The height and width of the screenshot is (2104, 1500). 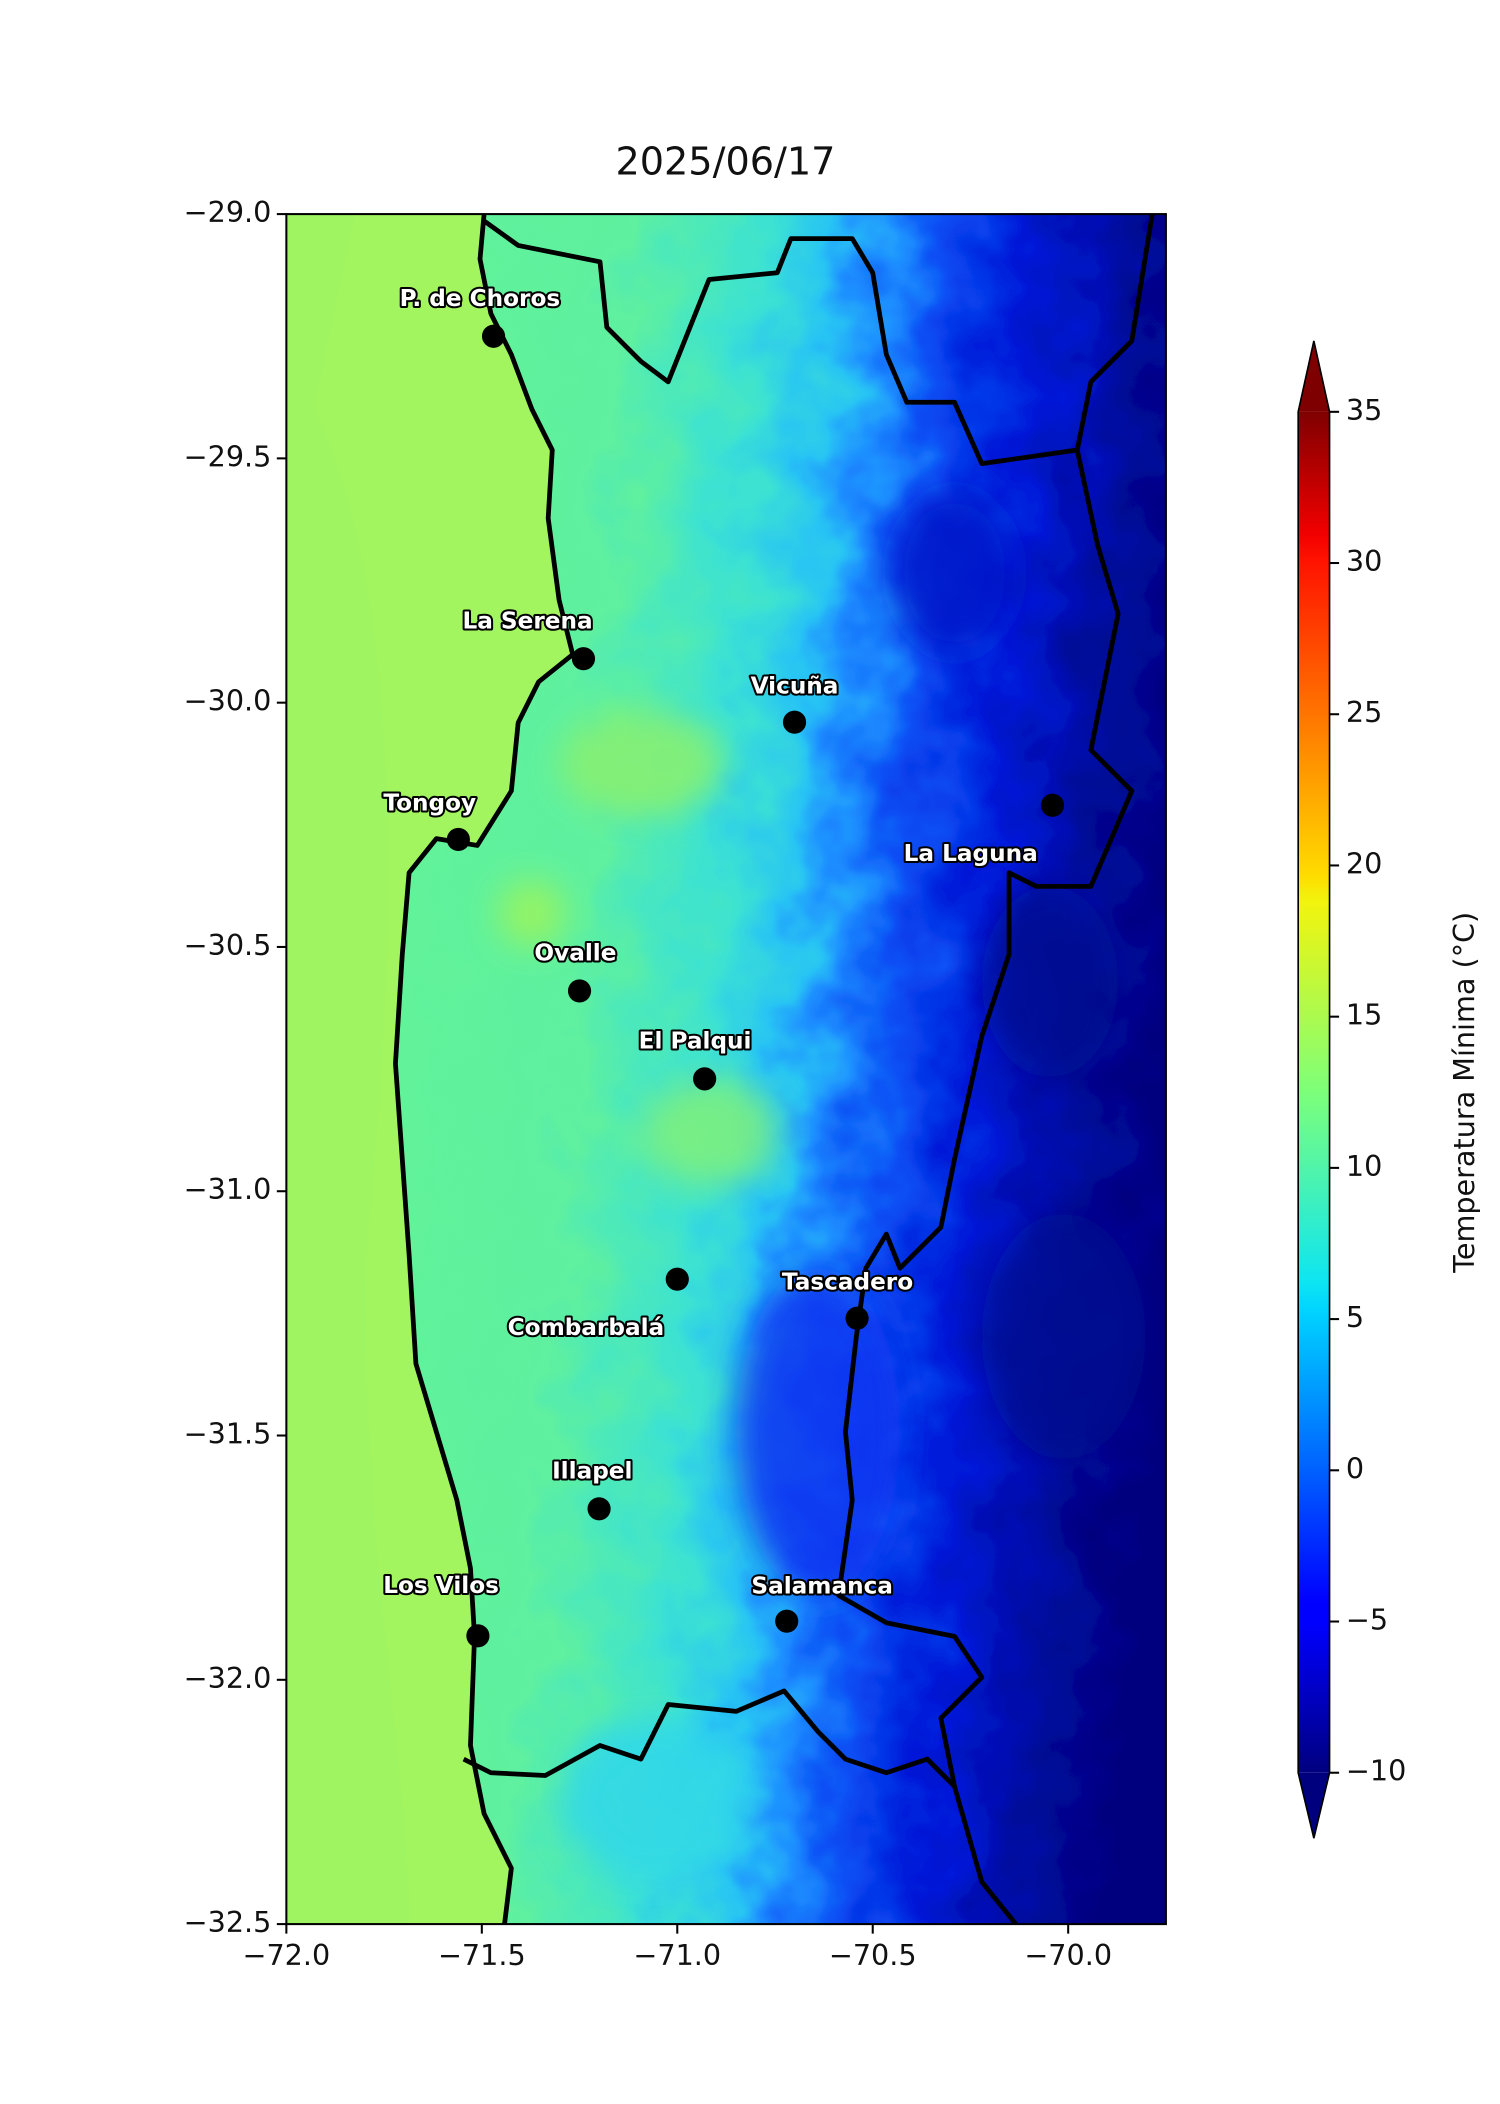 I want to click on y-tick-label: −31.5, so click(x=228, y=1434).